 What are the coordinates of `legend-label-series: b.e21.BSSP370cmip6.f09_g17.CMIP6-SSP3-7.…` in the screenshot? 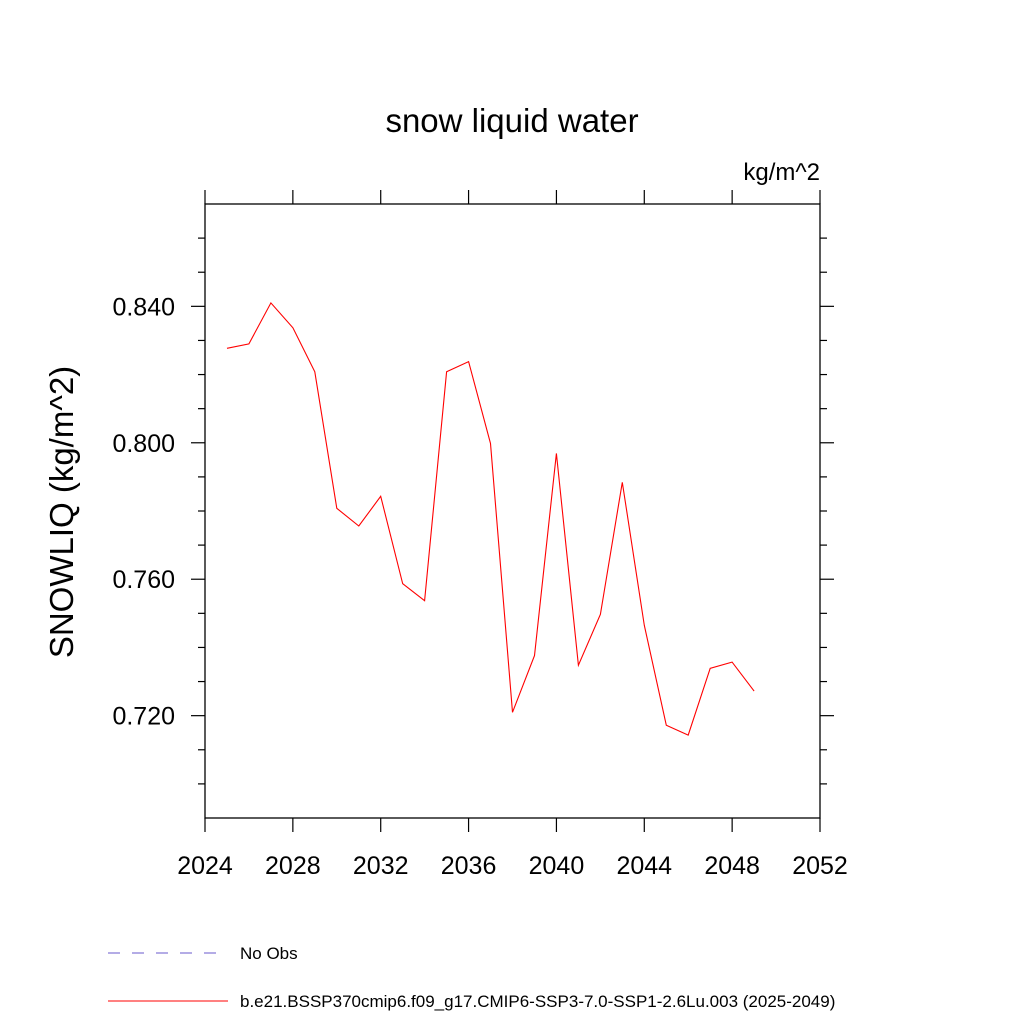 It's located at (537, 1001).